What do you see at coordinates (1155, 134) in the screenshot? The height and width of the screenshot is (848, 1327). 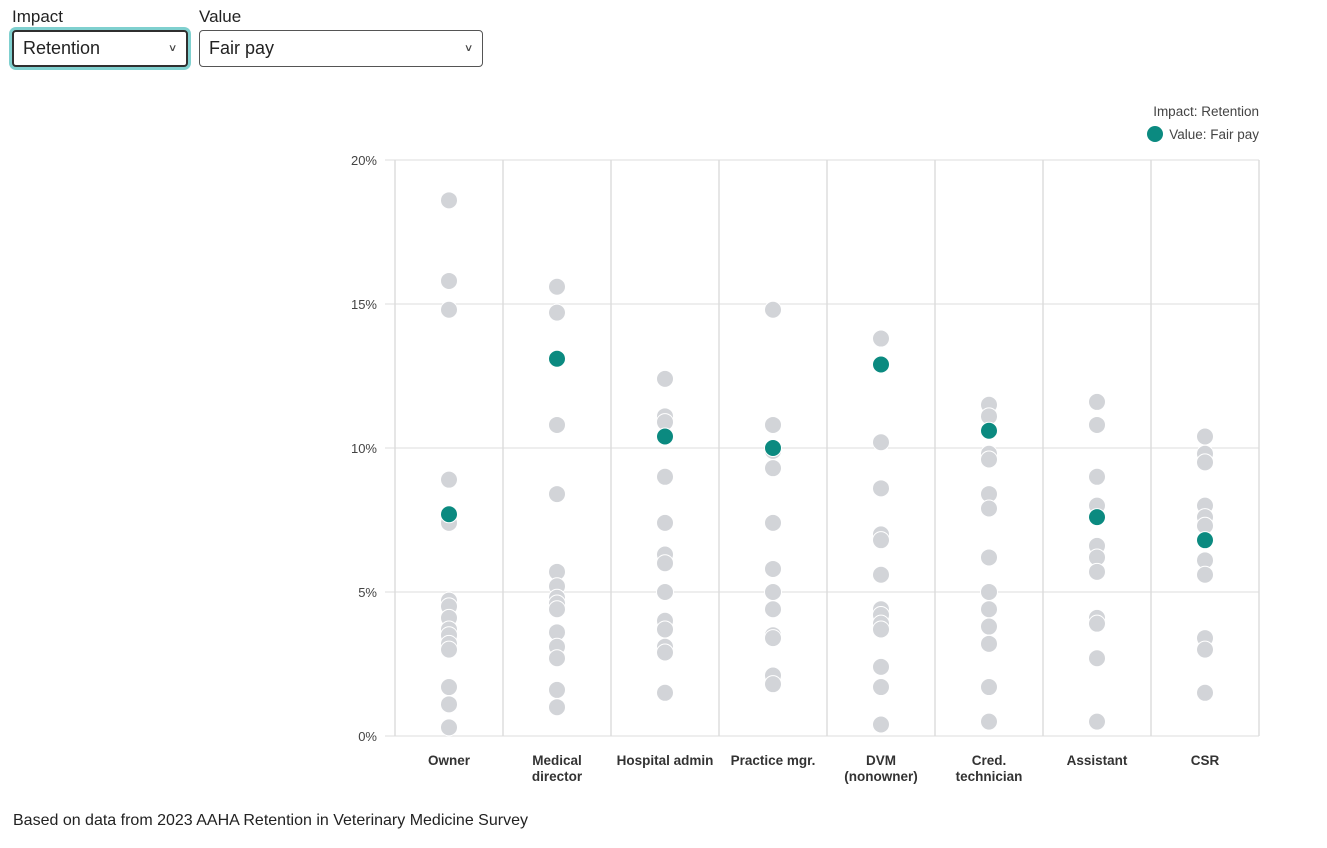 I see `legend-highlight-dot` at bounding box center [1155, 134].